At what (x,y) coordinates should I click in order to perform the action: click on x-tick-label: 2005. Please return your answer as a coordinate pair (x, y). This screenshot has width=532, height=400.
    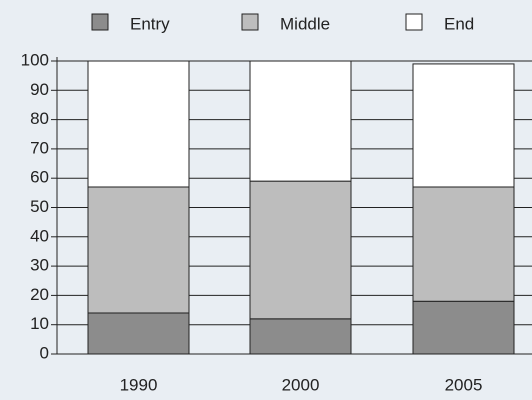
    Looking at the image, I should click on (464, 384).